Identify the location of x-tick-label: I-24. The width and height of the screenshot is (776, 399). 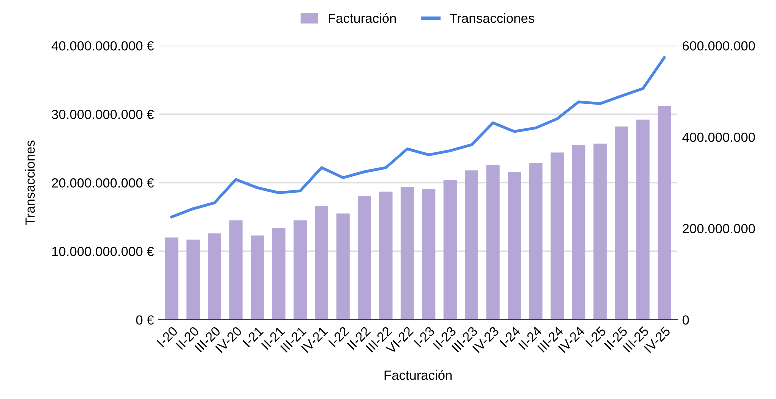
(511, 337).